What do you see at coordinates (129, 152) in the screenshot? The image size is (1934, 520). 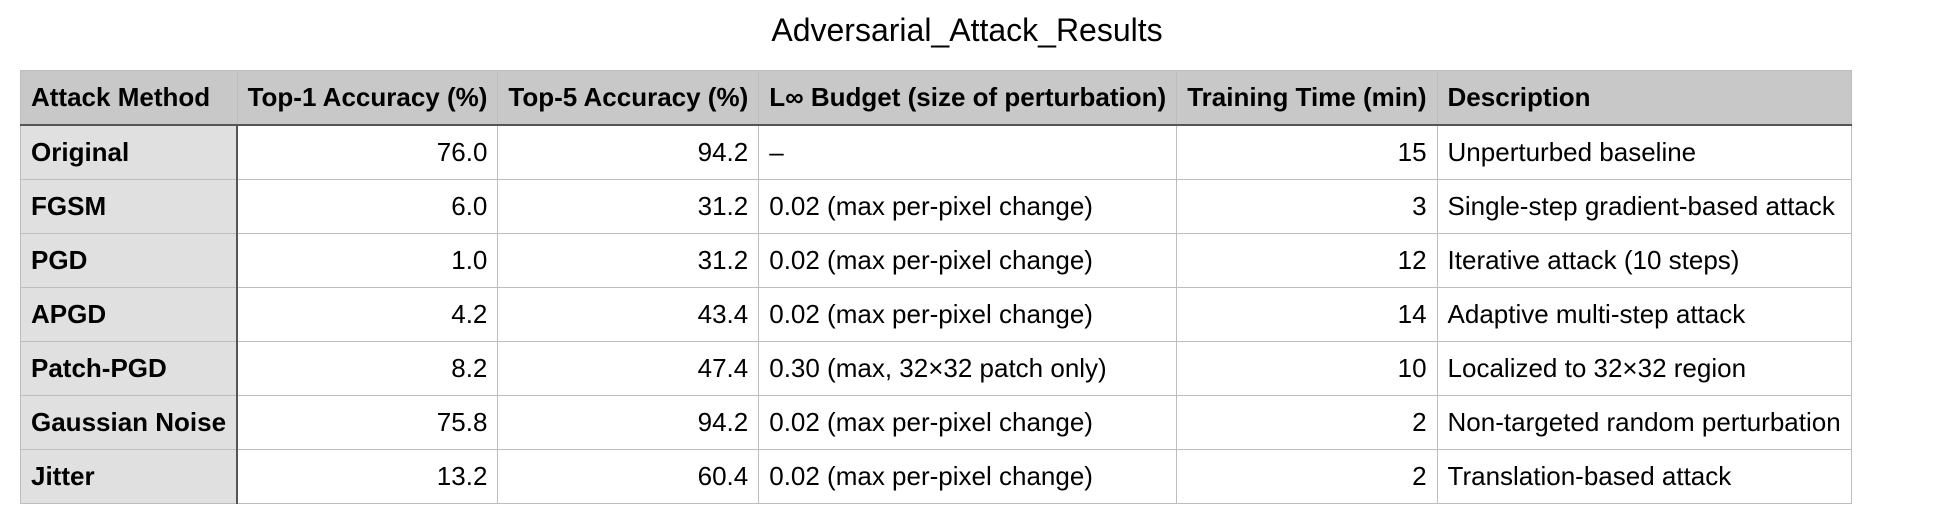 I see `row-label: Original` at bounding box center [129, 152].